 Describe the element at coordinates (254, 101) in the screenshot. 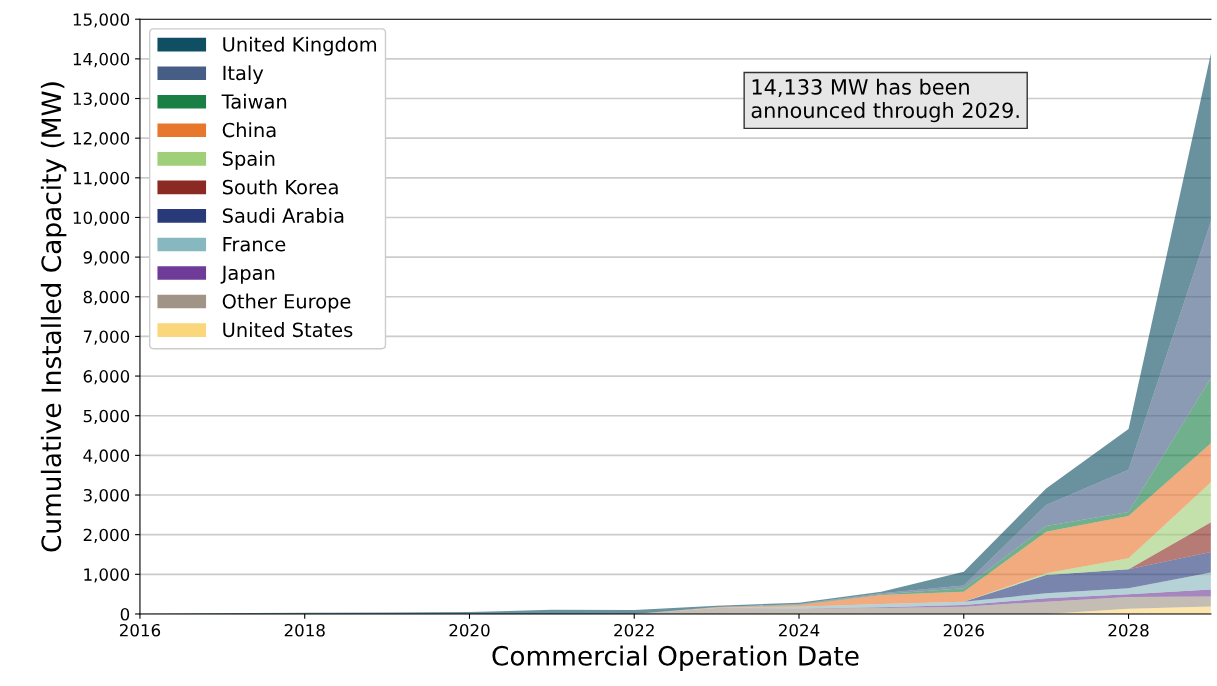

I see `legend-label: Taiwan` at that location.